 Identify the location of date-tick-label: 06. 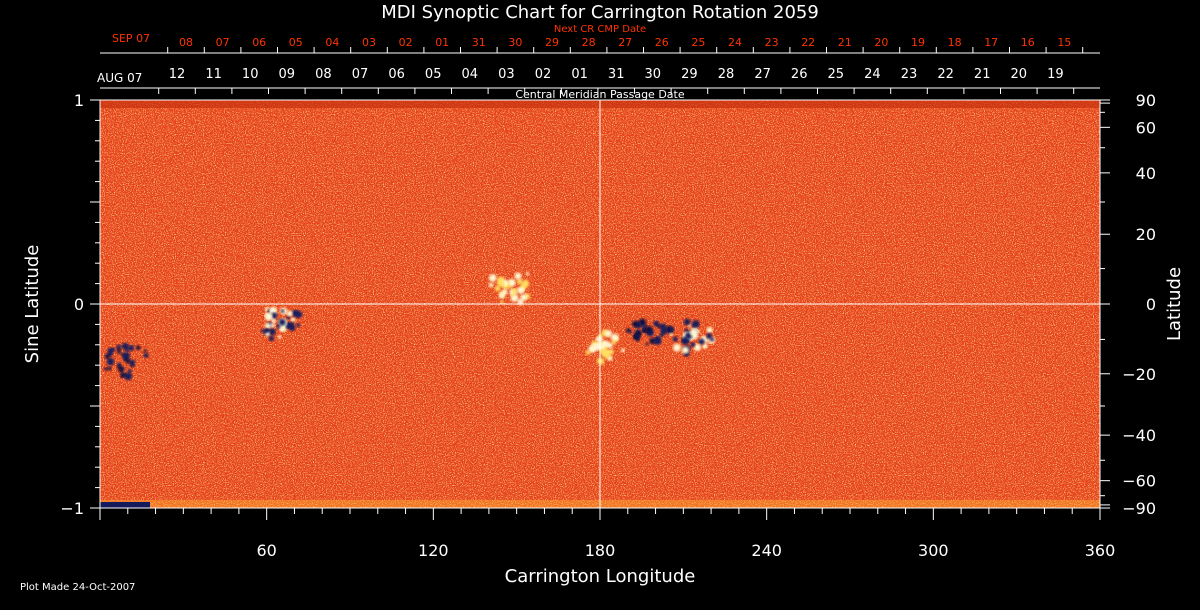
(396, 74).